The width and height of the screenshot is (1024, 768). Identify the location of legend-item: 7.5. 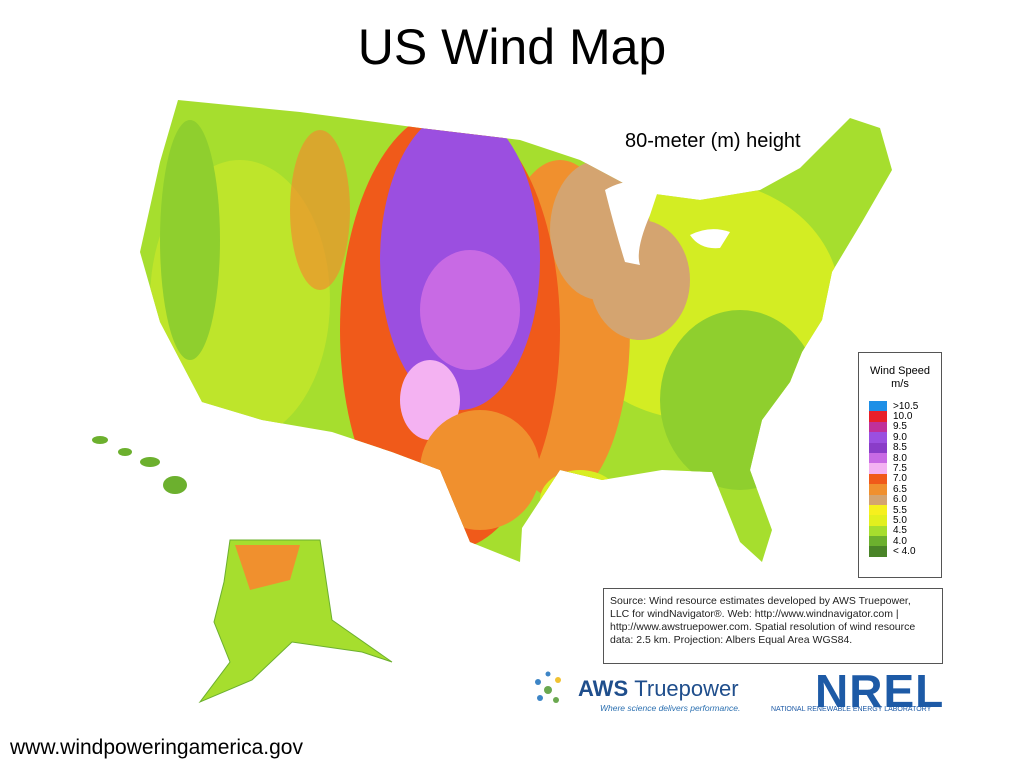
(905, 469).